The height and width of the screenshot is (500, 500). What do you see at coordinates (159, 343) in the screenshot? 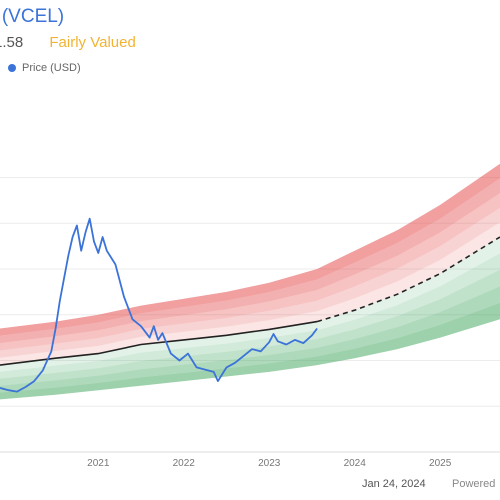
I see `fair-value-line` at bounding box center [159, 343].